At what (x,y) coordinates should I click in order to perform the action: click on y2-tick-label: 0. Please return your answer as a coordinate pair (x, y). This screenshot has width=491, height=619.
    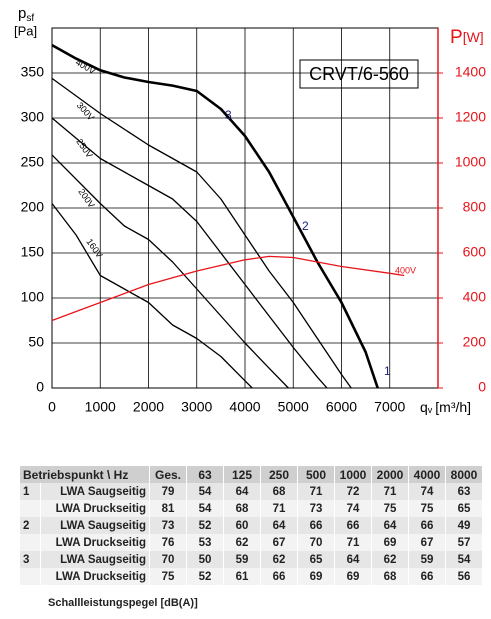
    Looking at the image, I should click on (482, 387).